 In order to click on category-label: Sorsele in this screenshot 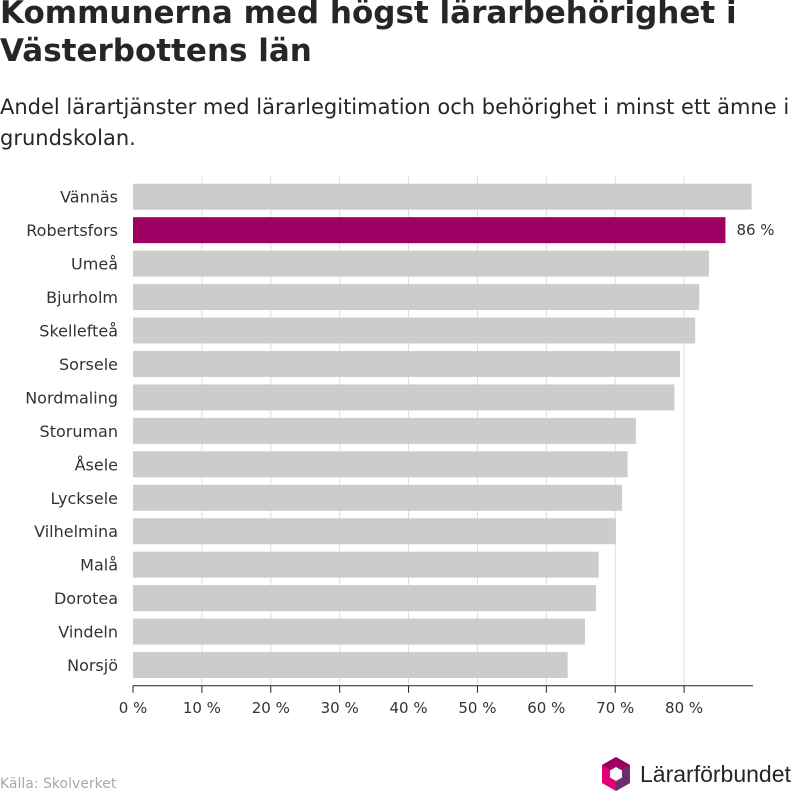, I will do `click(88, 364)`.